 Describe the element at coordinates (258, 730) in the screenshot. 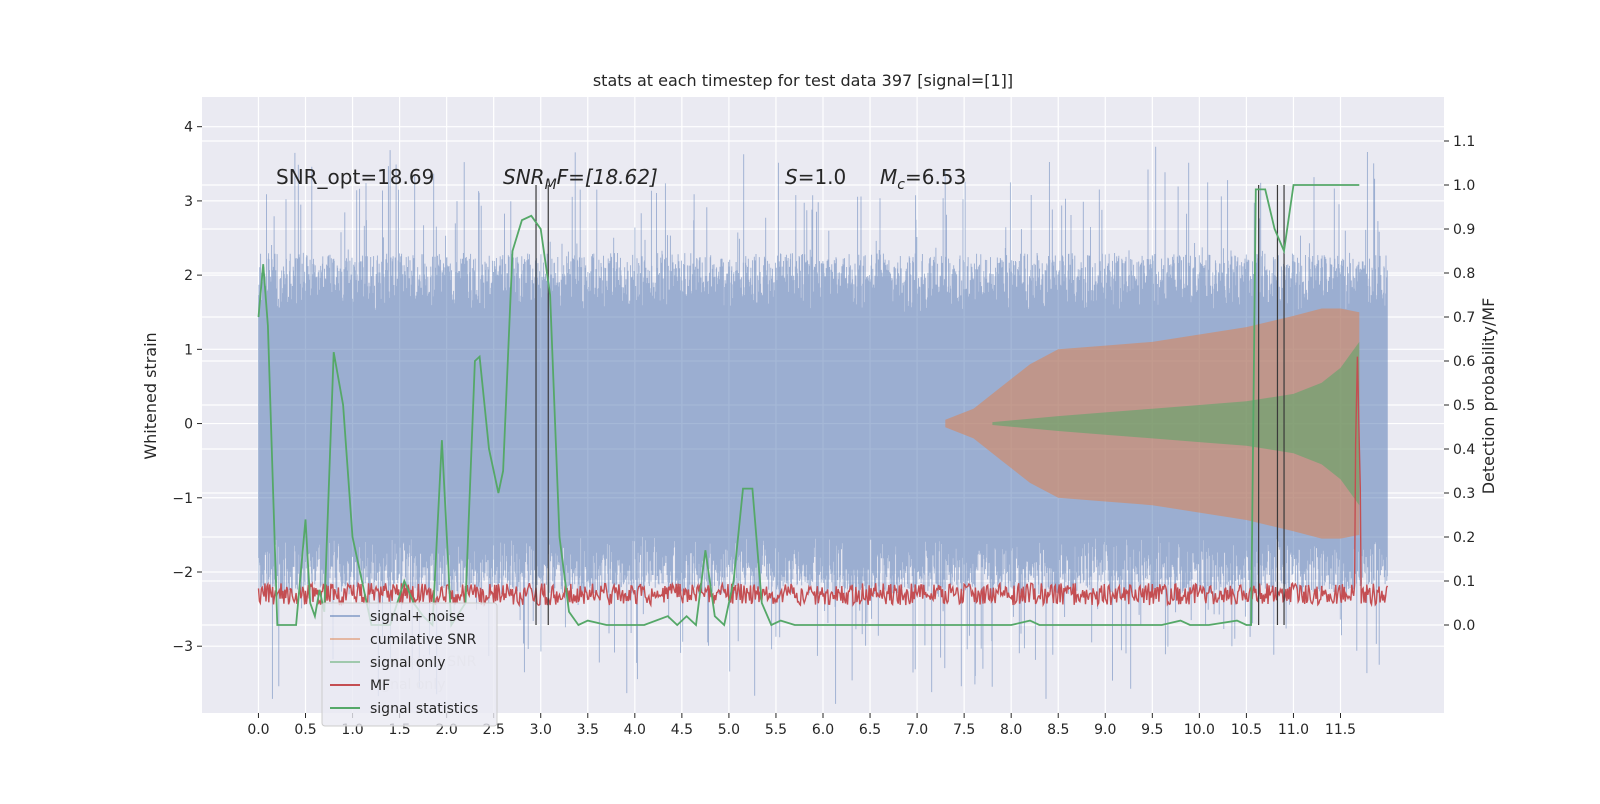

I see `x-tick-label: 0.0` at that location.